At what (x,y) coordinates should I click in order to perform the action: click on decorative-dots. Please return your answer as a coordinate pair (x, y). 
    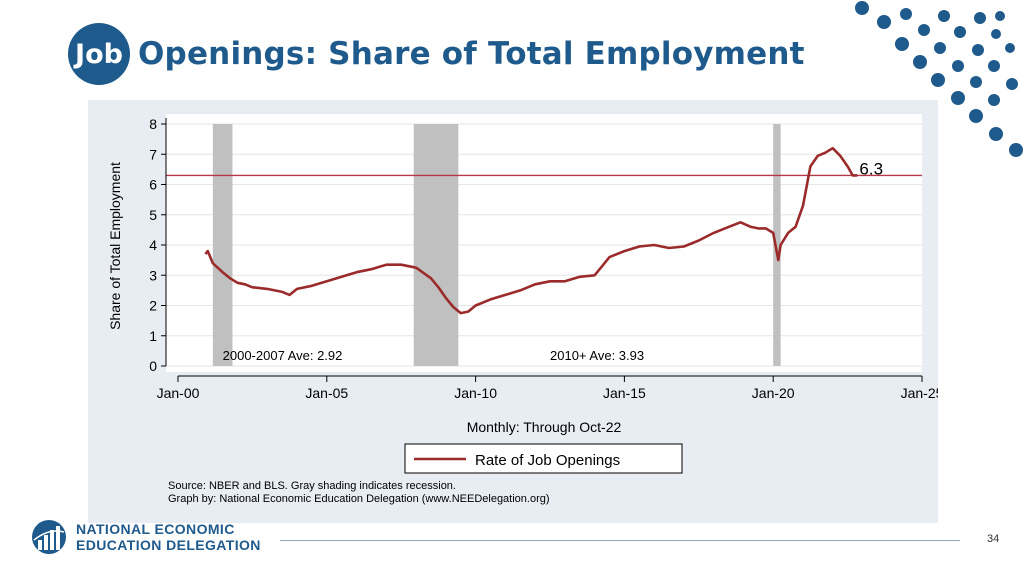
    Looking at the image, I should click on (939, 79).